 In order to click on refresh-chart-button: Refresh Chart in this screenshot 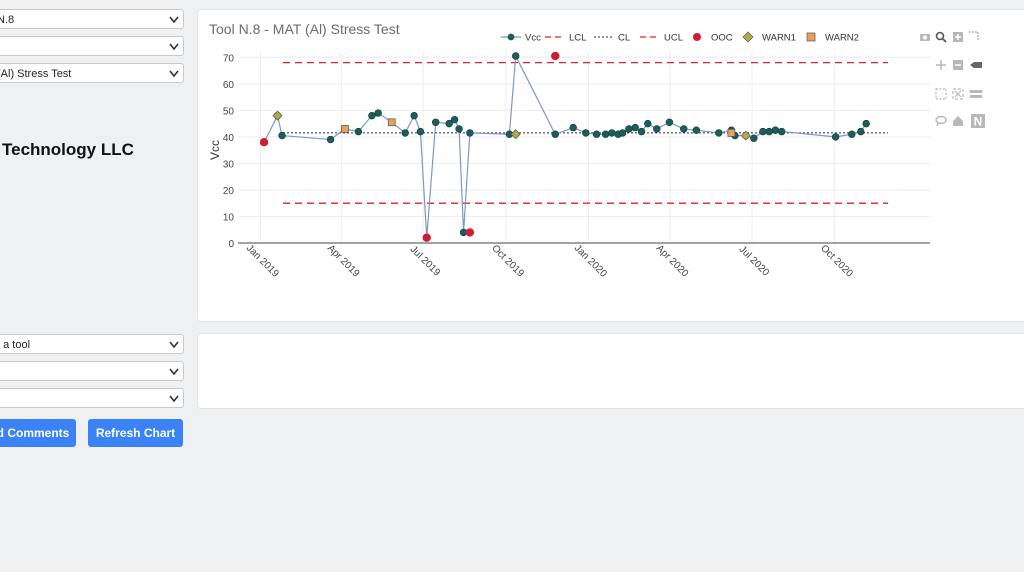, I will do `click(135, 433)`.